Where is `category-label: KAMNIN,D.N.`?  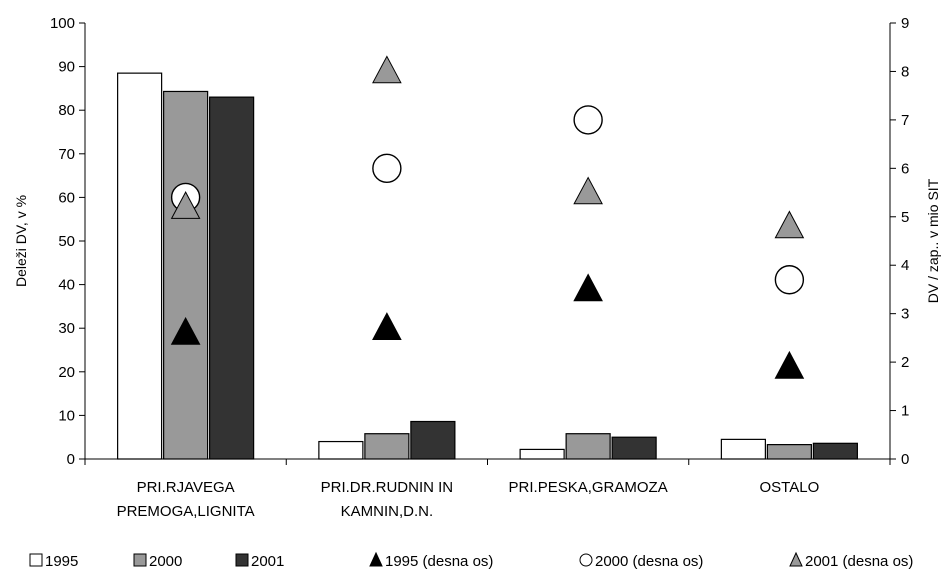
category-label: KAMNIN,D.N. is located at coordinates (387, 511).